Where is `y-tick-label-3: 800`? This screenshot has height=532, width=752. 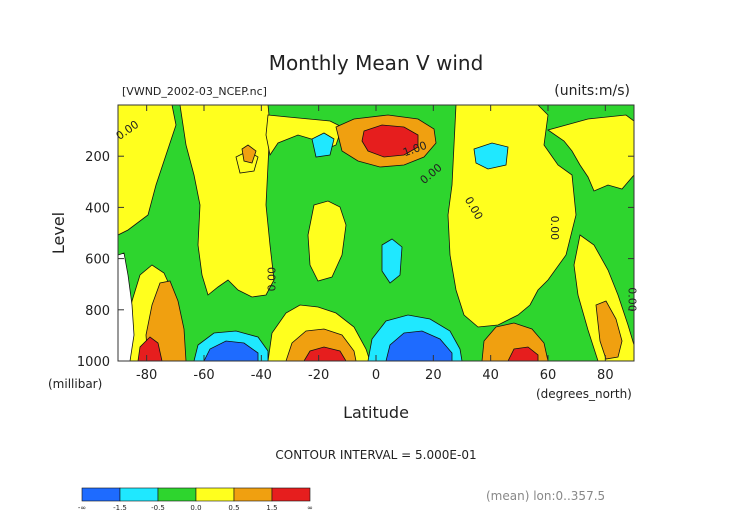
y-tick-label-3: 800 is located at coordinates (97, 311).